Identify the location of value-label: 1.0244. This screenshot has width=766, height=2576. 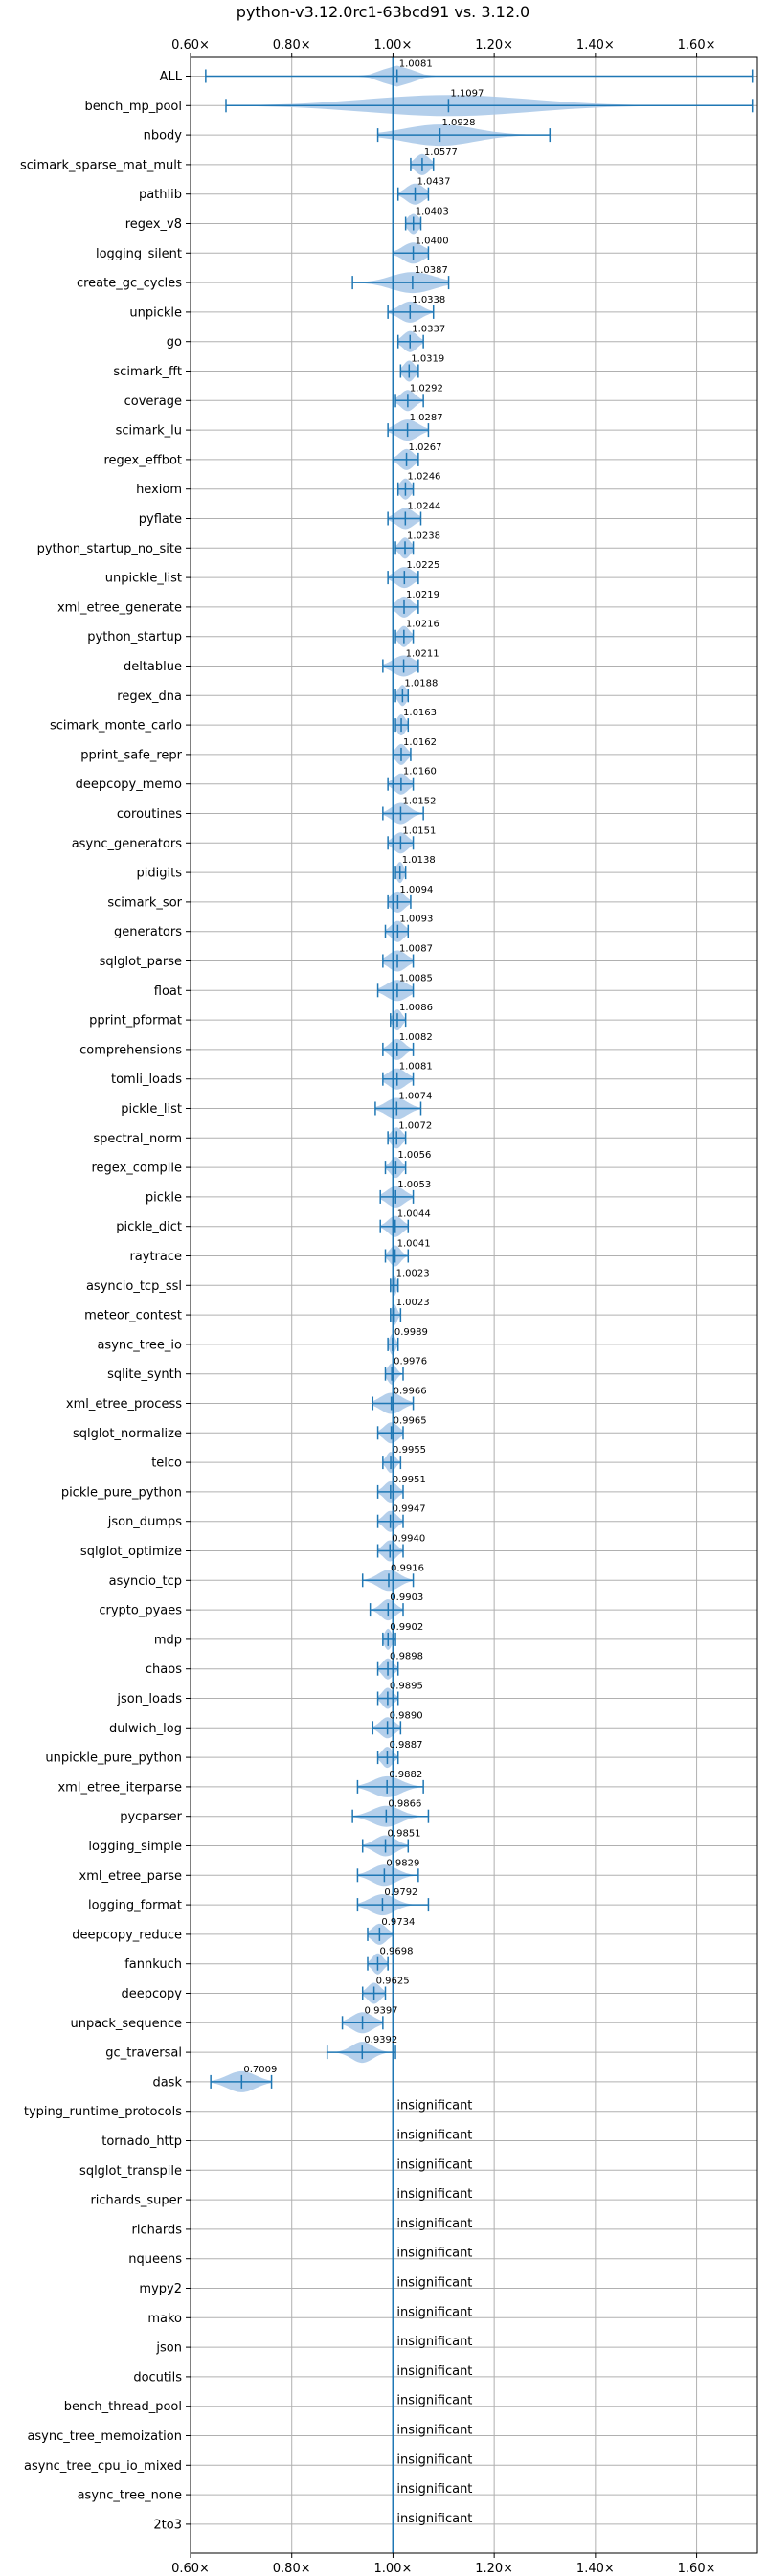
(424, 507).